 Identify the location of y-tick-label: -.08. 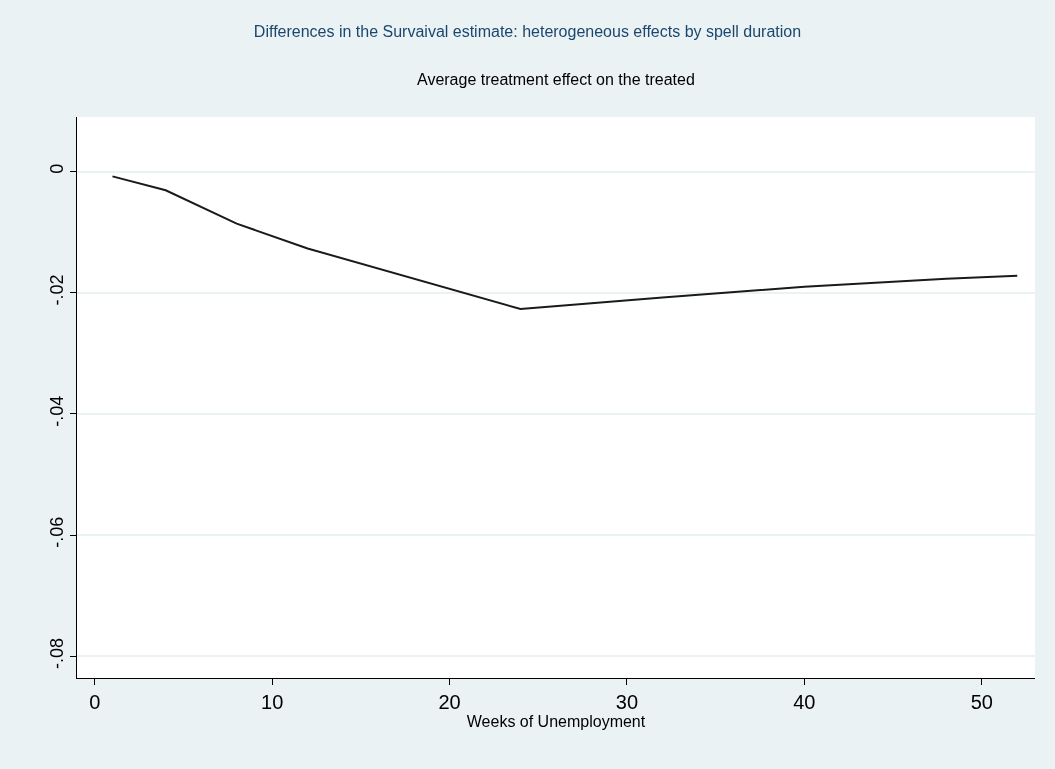
(56, 653).